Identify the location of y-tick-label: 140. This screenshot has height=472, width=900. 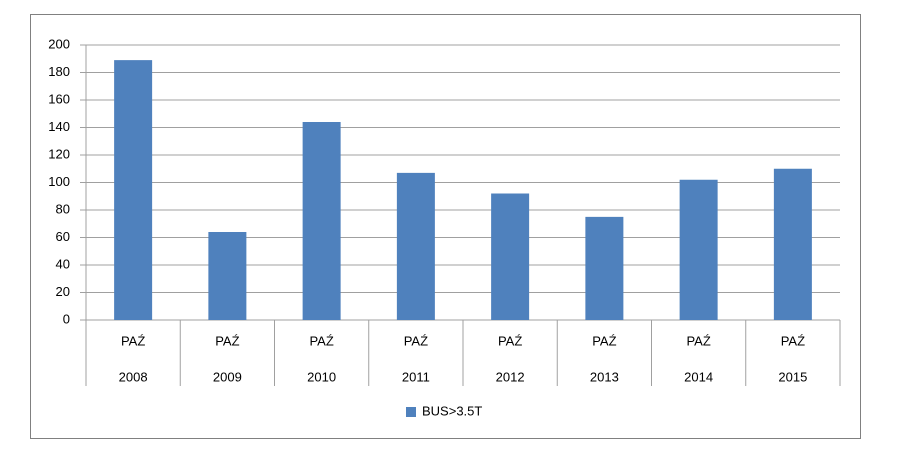
(59, 126).